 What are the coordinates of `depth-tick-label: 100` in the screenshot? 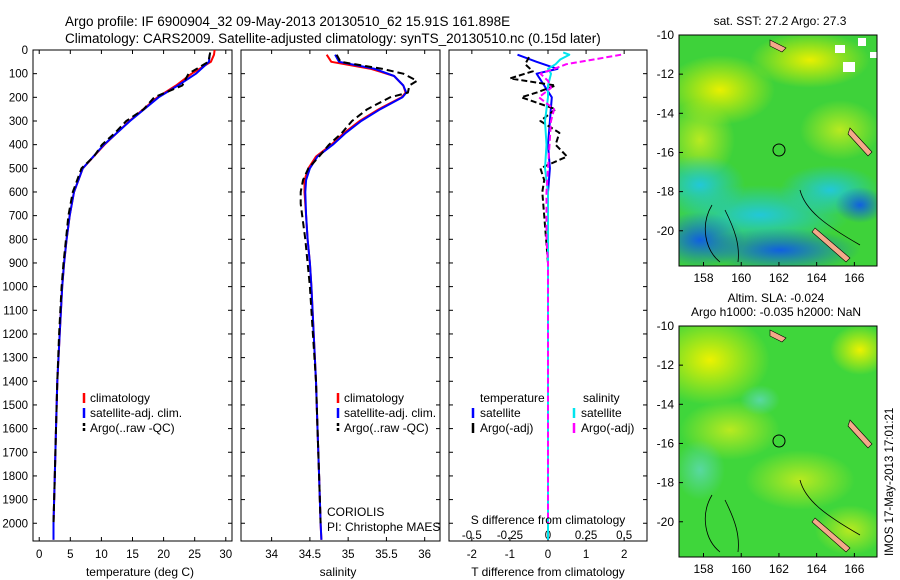 It's located at (18, 75).